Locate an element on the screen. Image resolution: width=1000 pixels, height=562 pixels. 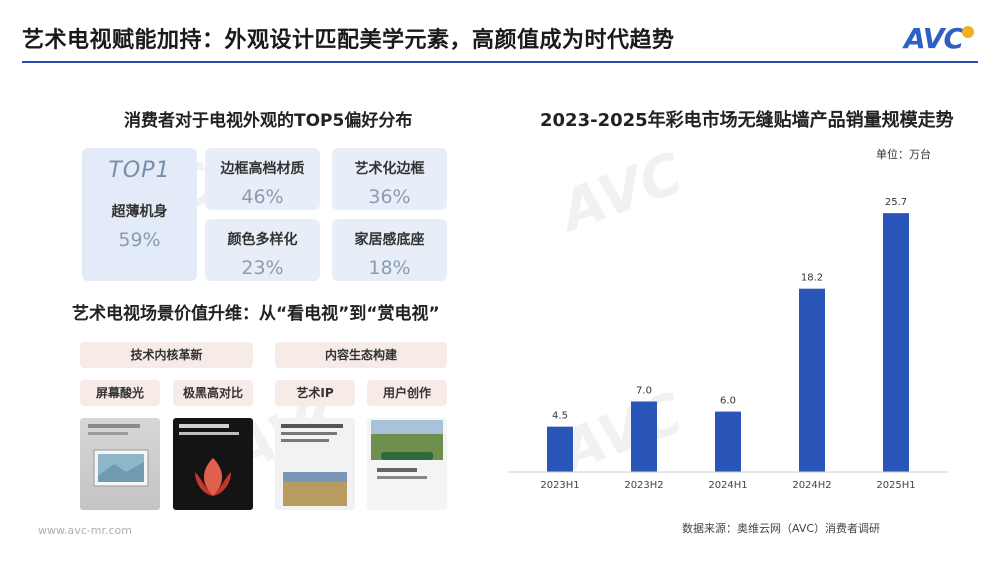
preference-value: 23% is located at coordinates (262, 268).